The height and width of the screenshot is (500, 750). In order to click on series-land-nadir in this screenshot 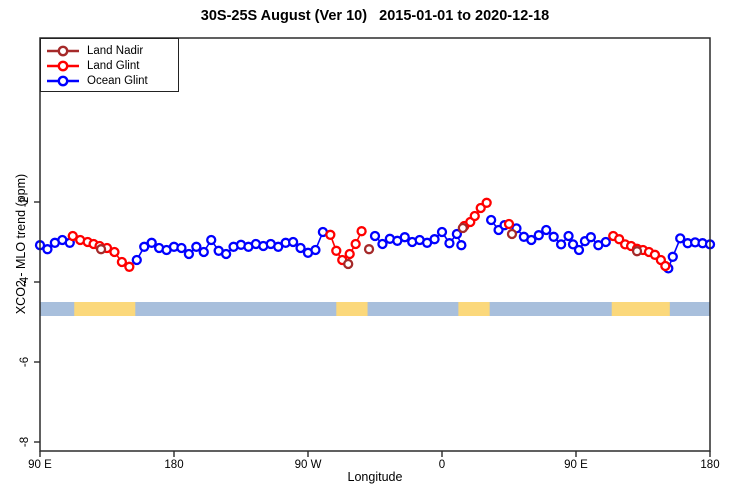, I will do `click(369, 246)`.